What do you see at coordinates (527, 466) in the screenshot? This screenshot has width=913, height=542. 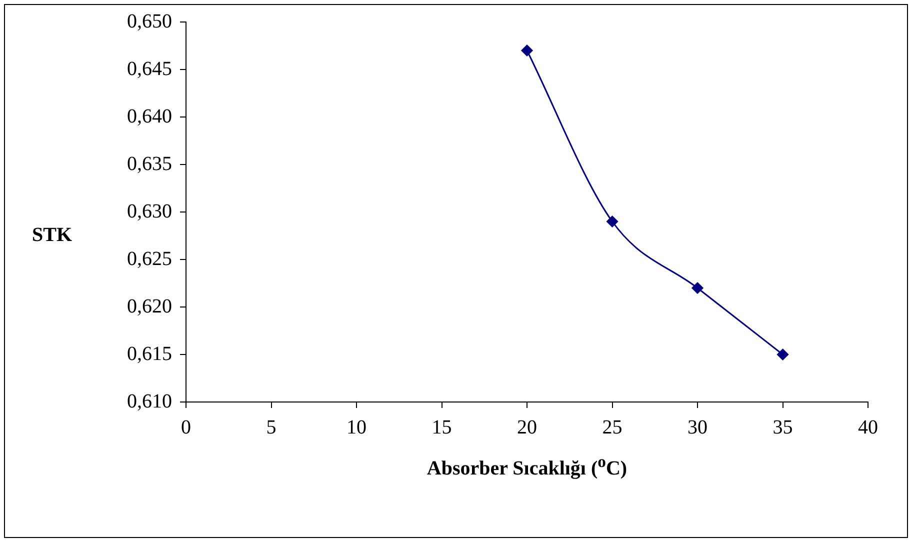 I see `x-axis-title: Absorber Sıcaklığı ($^{o}$C)` at bounding box center [527, 466].